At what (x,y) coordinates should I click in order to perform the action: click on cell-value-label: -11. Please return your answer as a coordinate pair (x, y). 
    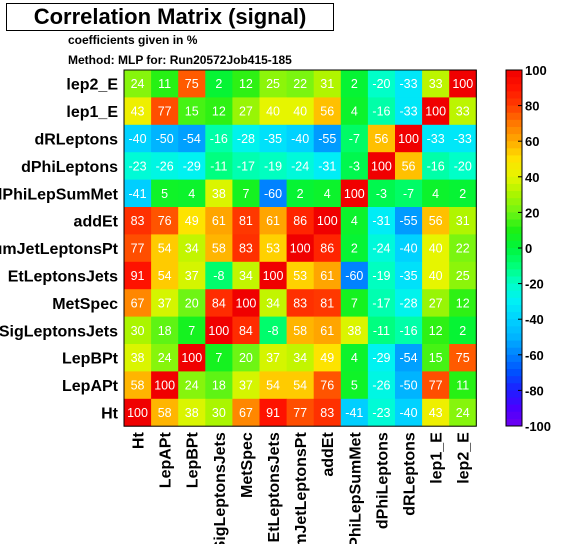
    Looking at the image, I should click on (218, 166).